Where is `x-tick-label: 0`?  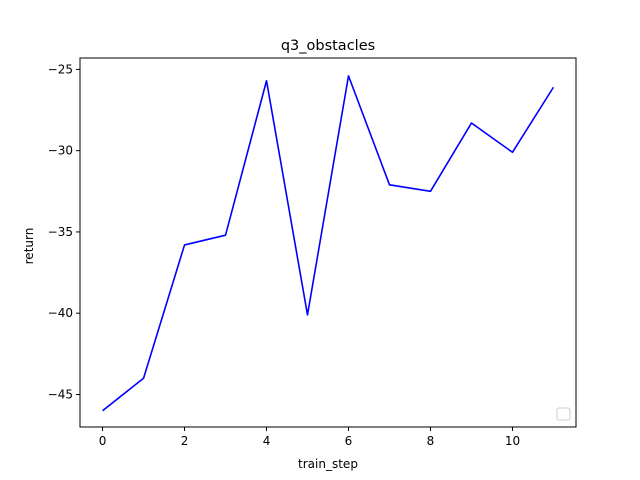
x-tick-label: 0 is located at coordinates (103, 441).